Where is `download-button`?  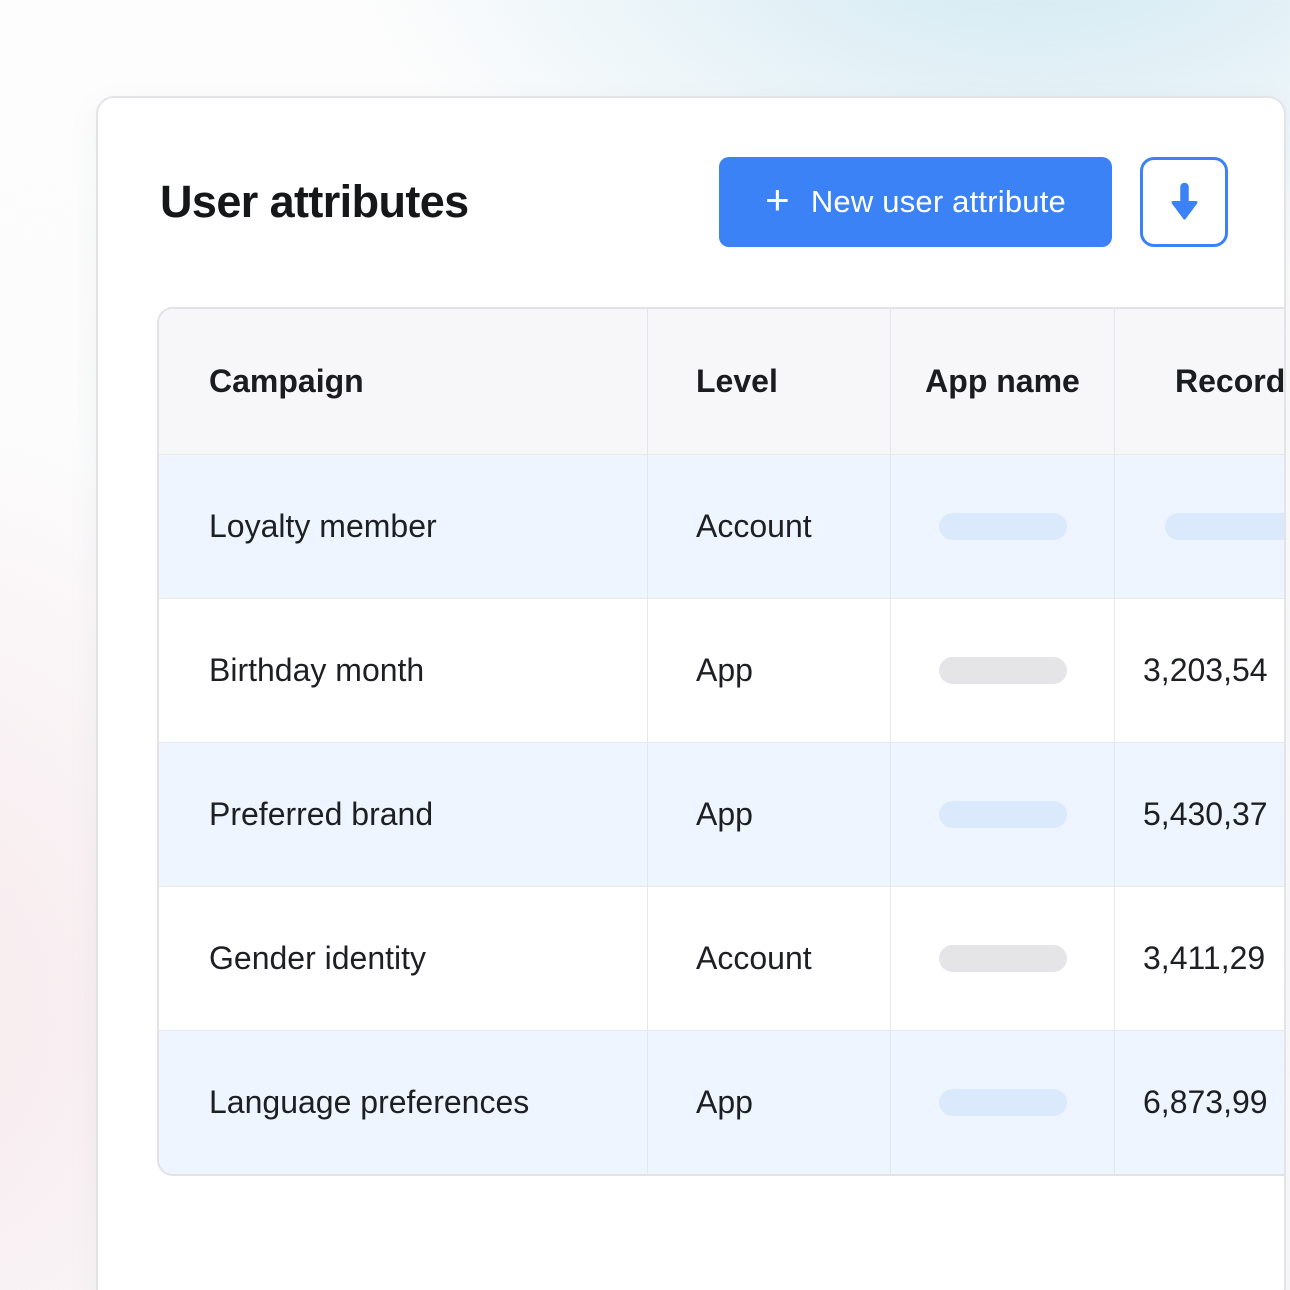 download-button is located at coordinates (1184, 202).